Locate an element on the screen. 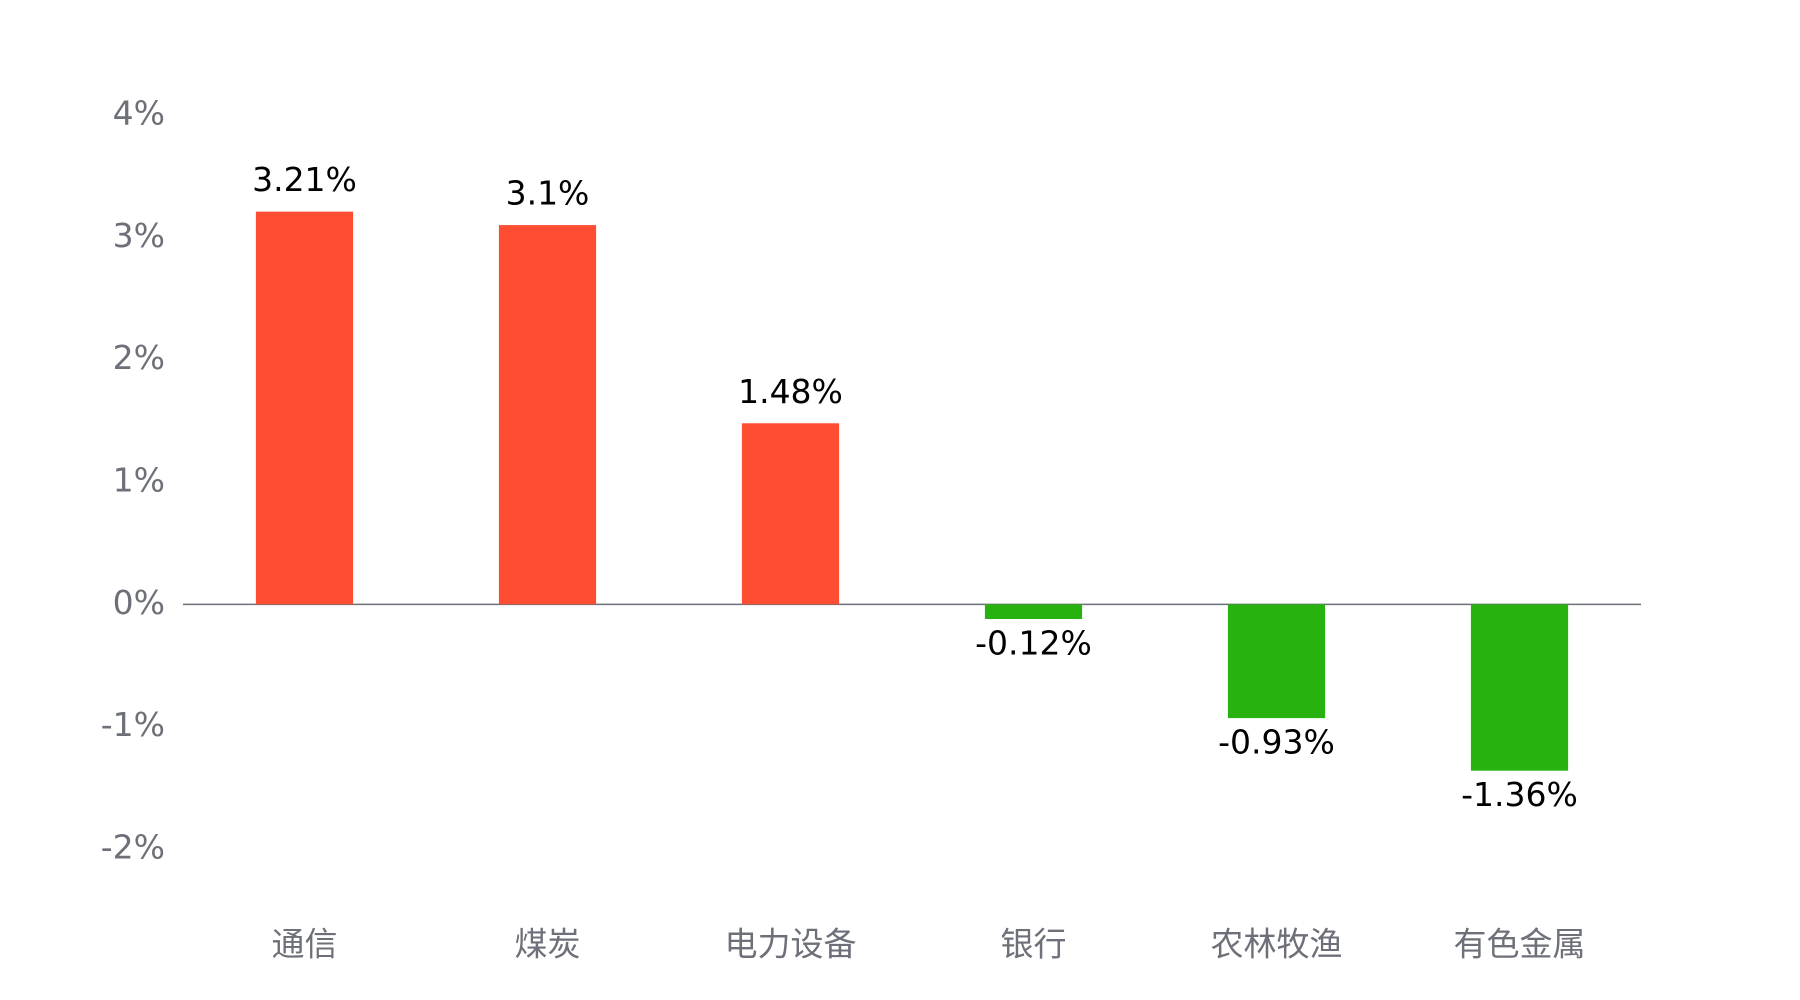  x-tick-label: 电力设备 is located at coordinates (791, 944).